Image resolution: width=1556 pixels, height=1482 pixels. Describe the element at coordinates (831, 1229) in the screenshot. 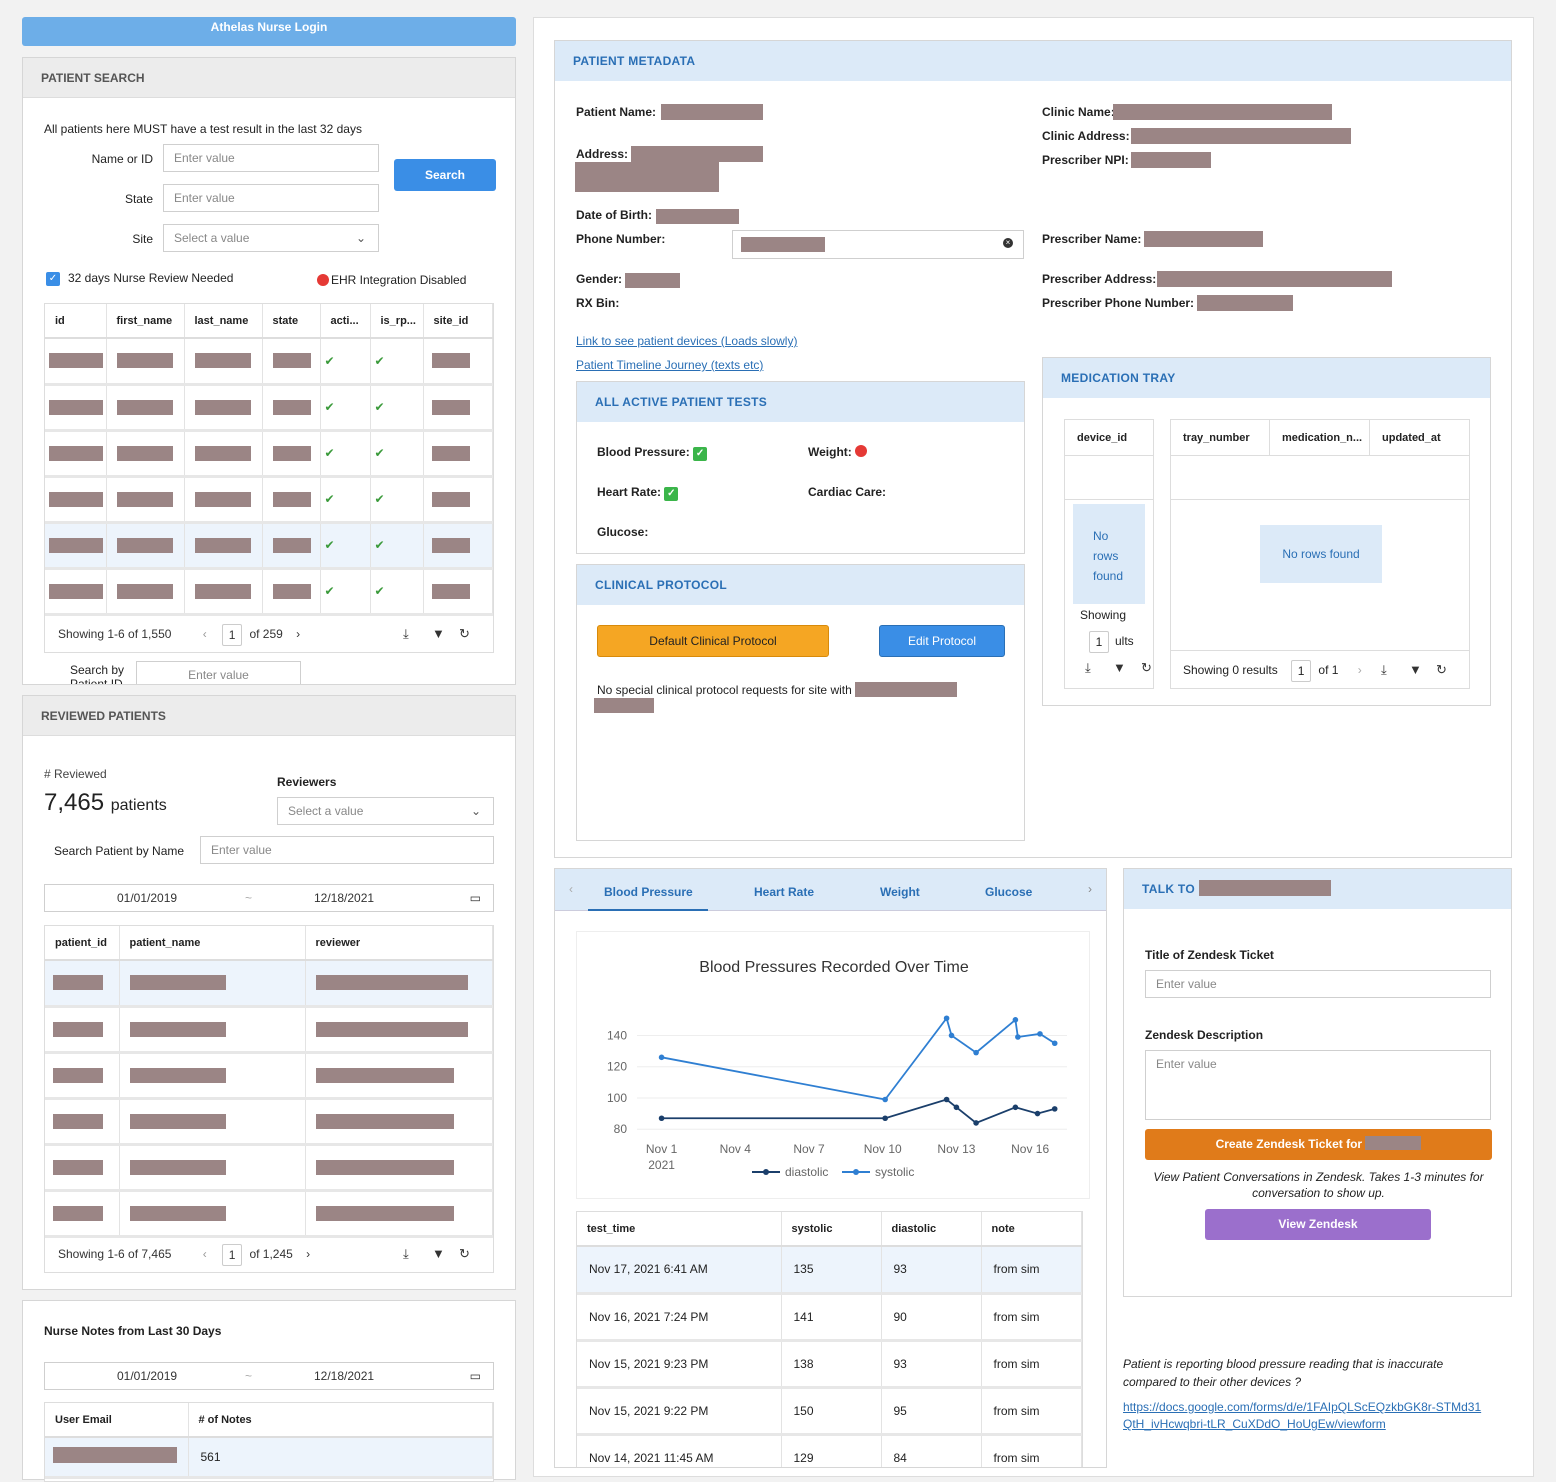

I see `col-systolic: systolic` at that location.